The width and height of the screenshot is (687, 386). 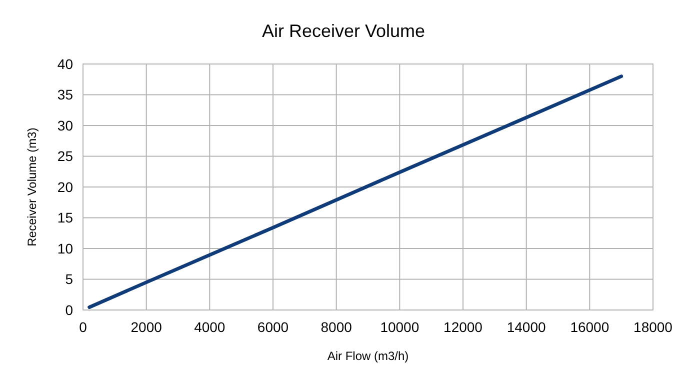 What do you see at coordinates (463, 327) in the screenshot?
I see `x-tick-label: 12000` at bounding box center [463, 327].